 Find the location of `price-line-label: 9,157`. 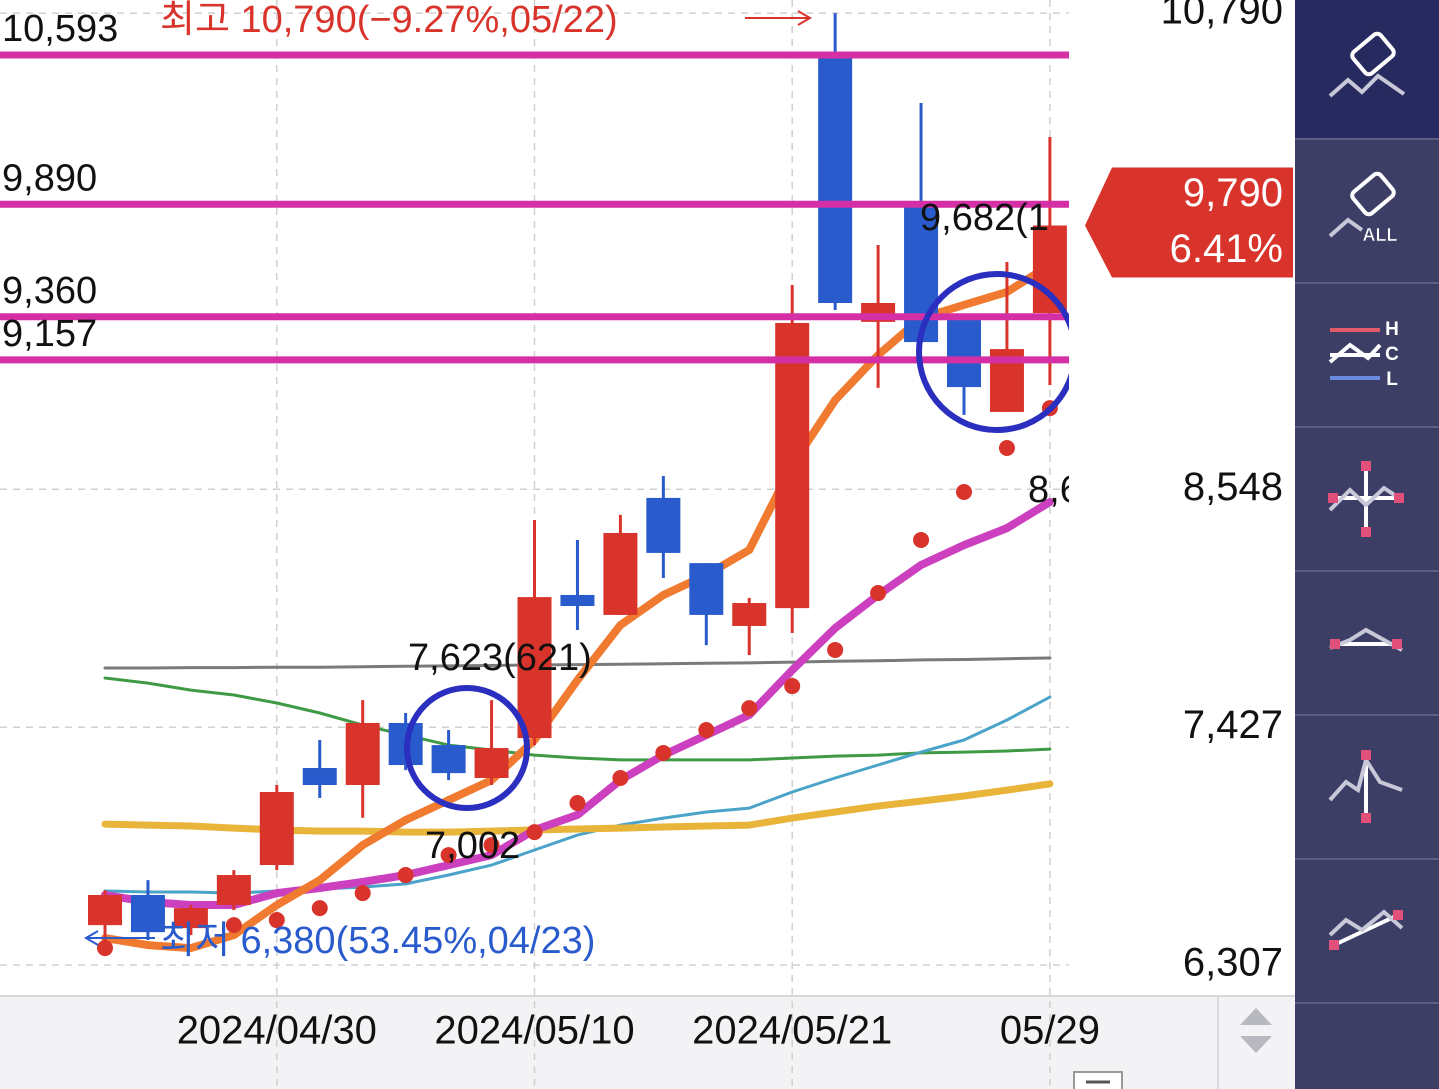

price-line-label: 9,157 is located at coordinates (49, 334).